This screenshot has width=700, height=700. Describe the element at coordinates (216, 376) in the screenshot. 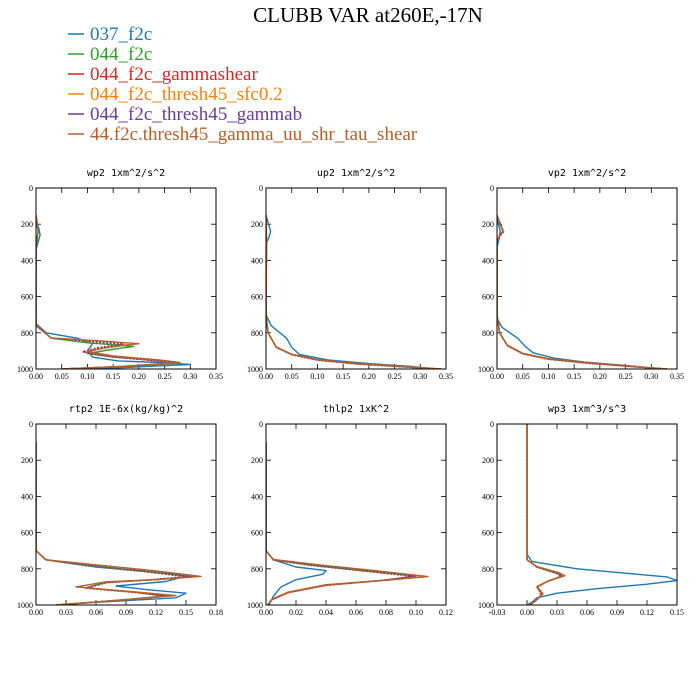

I see `x-tick-label: 0.35` at that location.